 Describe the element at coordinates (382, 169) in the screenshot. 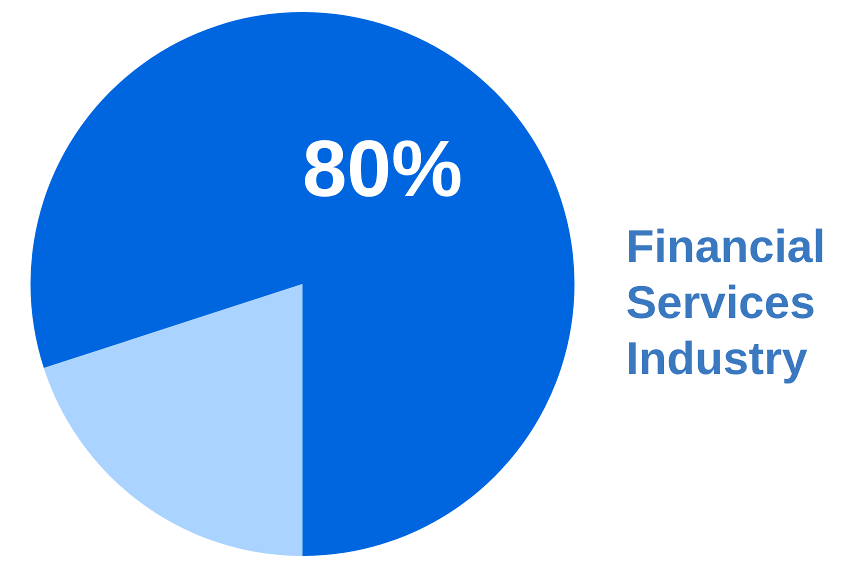

I see `data-label: 80%` at that location.